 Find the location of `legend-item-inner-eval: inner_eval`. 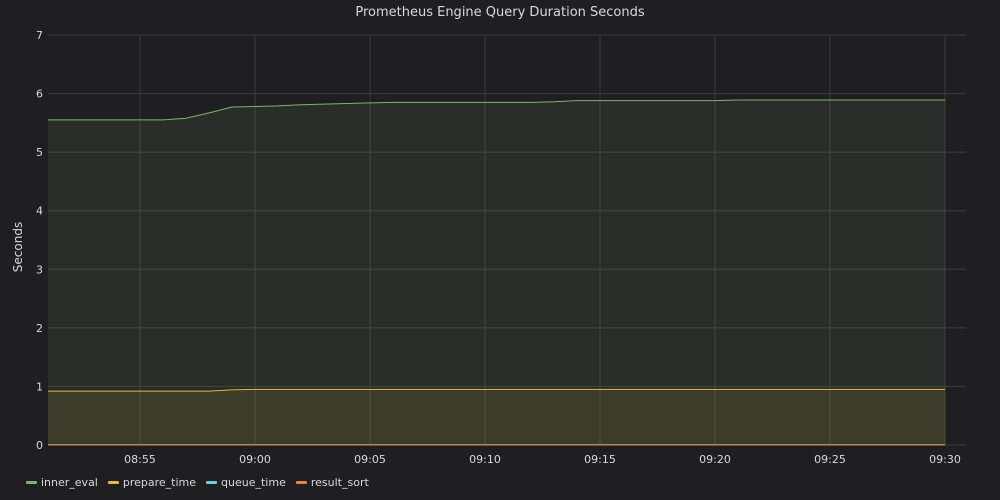

legend-item-inner-eval: inner_eval is located at coordinates (62, 482).